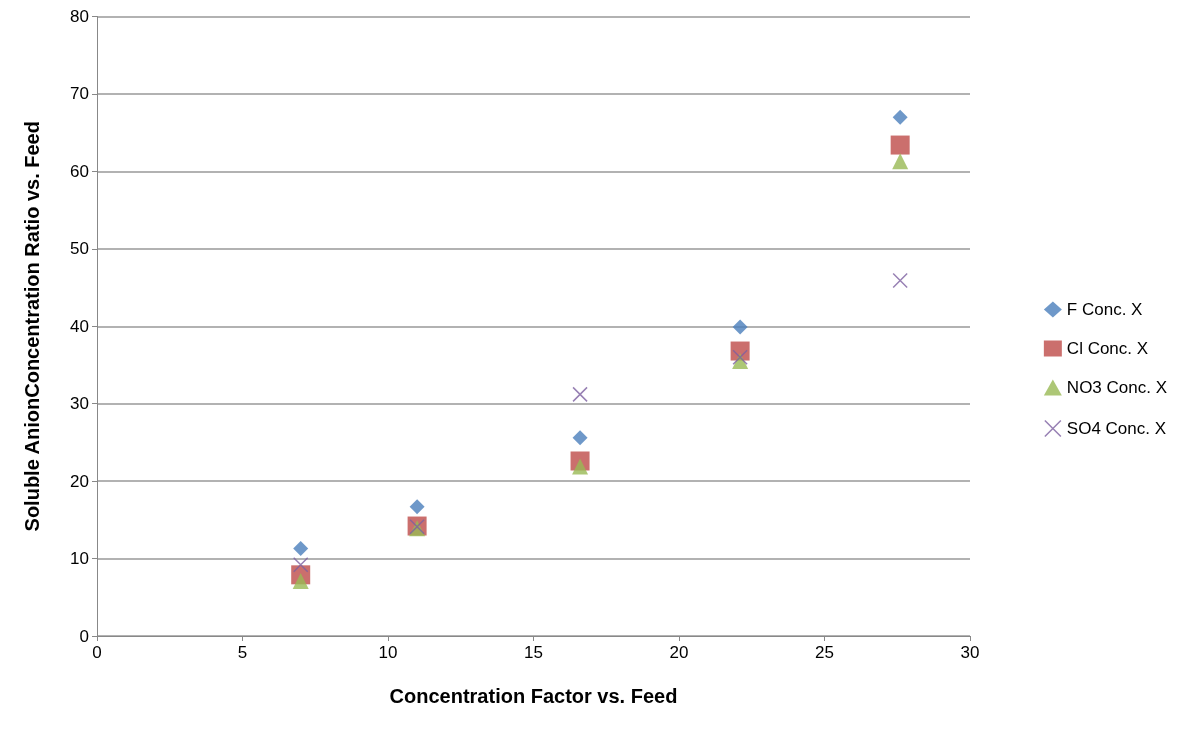 The width and height of the screenshot is (1200, 740). What do you see at coordinates (242, 652) in the screenshot?
I see `x-tick-label: 5` at bounding box center [242, 652].